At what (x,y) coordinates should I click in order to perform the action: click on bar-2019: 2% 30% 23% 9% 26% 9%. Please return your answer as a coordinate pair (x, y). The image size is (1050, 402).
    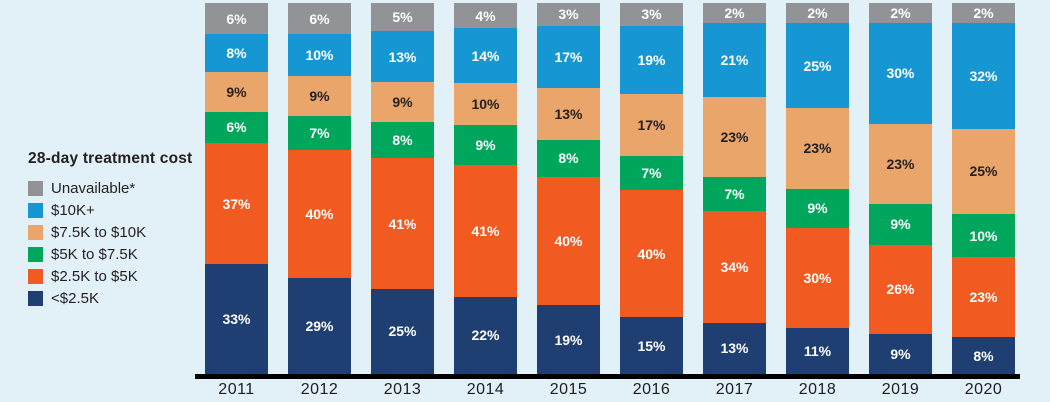
    Looking at the image, I should click on (900, 188).